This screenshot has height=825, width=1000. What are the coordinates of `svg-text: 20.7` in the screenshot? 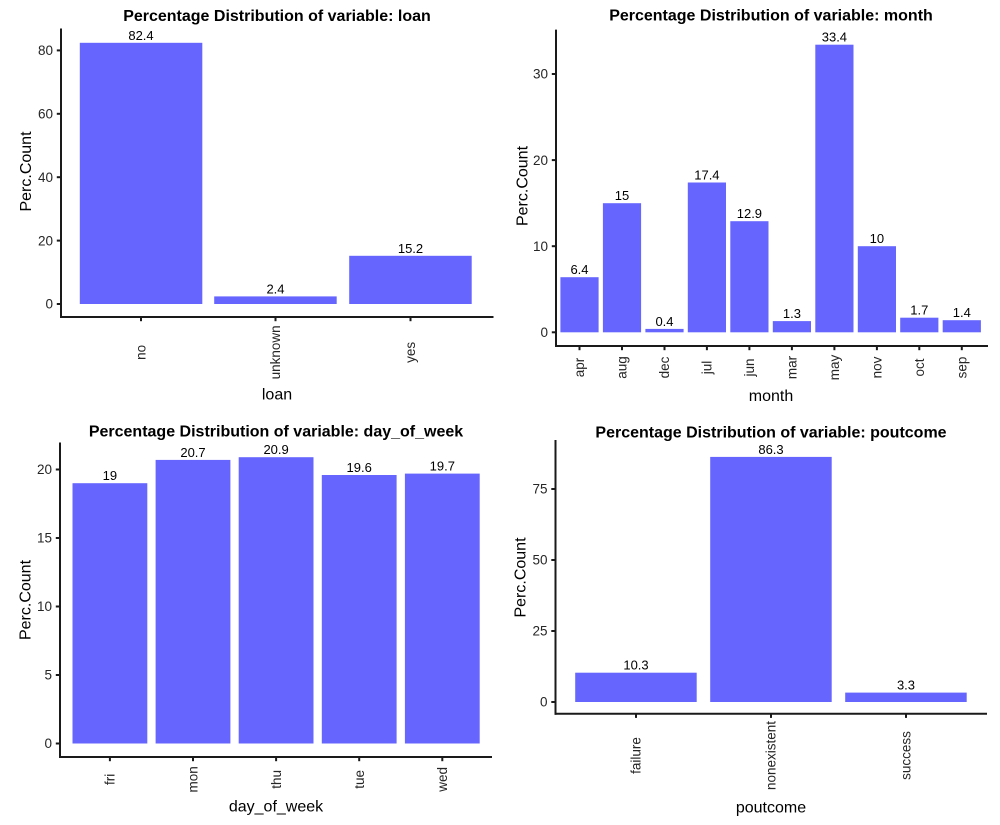 It's located at (192, 452).